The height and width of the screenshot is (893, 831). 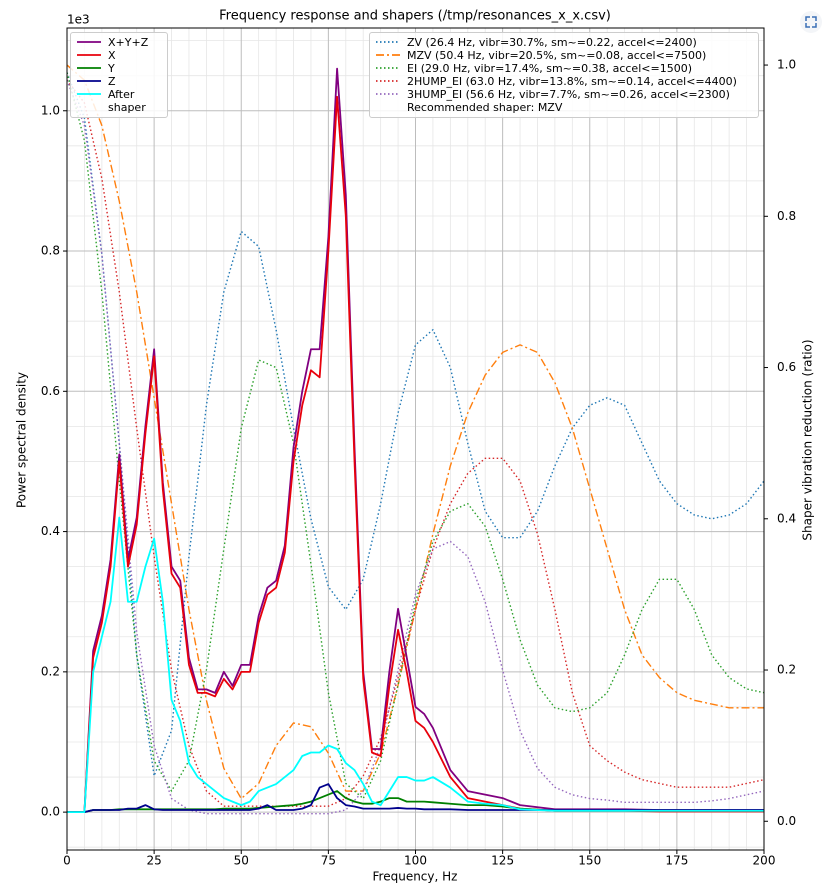 What do you see at coordinates (485, 107) in the screenshot?
I see `recommendation: Recommended shaper: MZV` at bounding box center [485, 107].